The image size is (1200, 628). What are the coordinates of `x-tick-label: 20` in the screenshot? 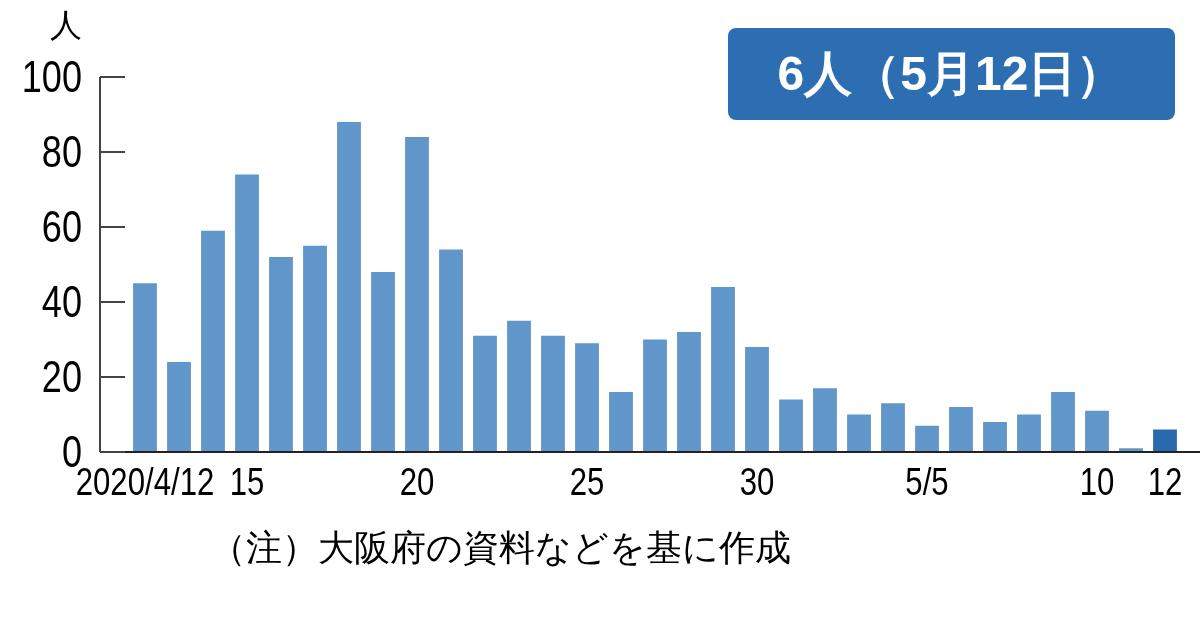 It's located at (417, 482).